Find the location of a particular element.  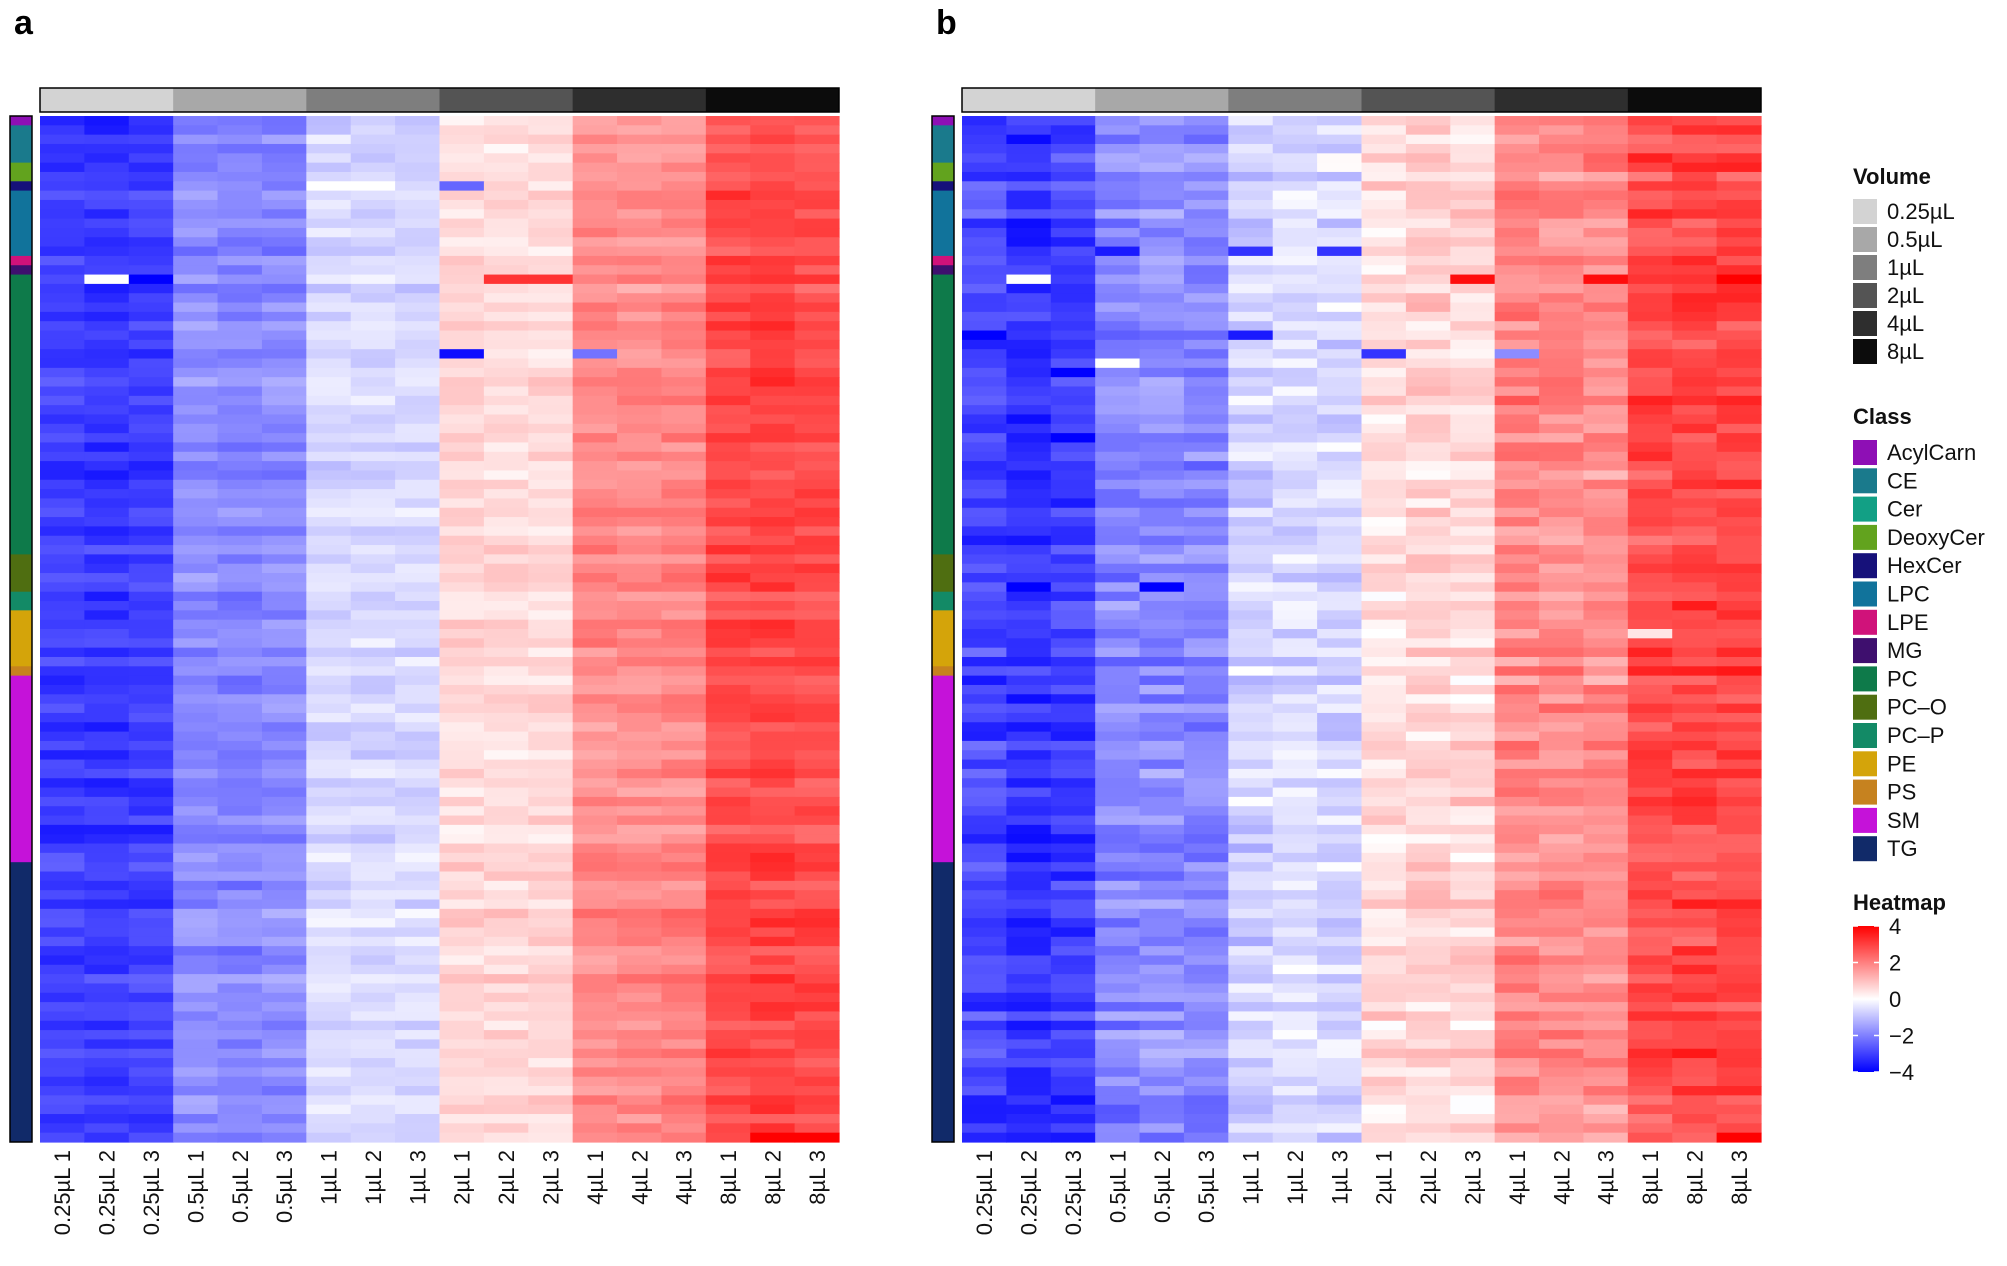

column-label: 0.5µL 2 is located at coordinates (240, 1186).